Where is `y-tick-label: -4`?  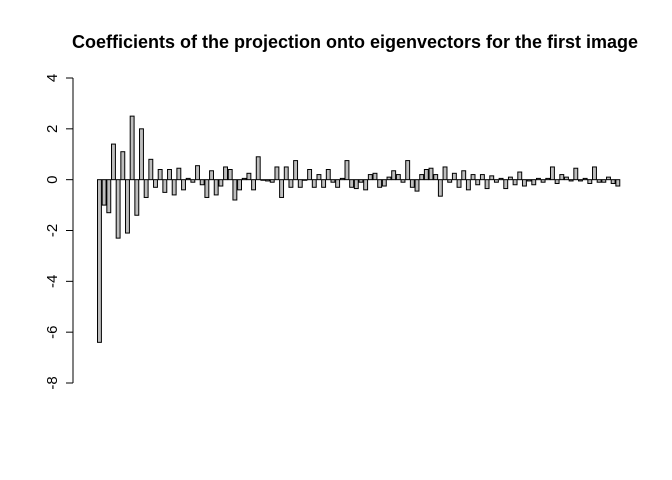 y-tick-label: -4 is located at coordinates (52, 281).